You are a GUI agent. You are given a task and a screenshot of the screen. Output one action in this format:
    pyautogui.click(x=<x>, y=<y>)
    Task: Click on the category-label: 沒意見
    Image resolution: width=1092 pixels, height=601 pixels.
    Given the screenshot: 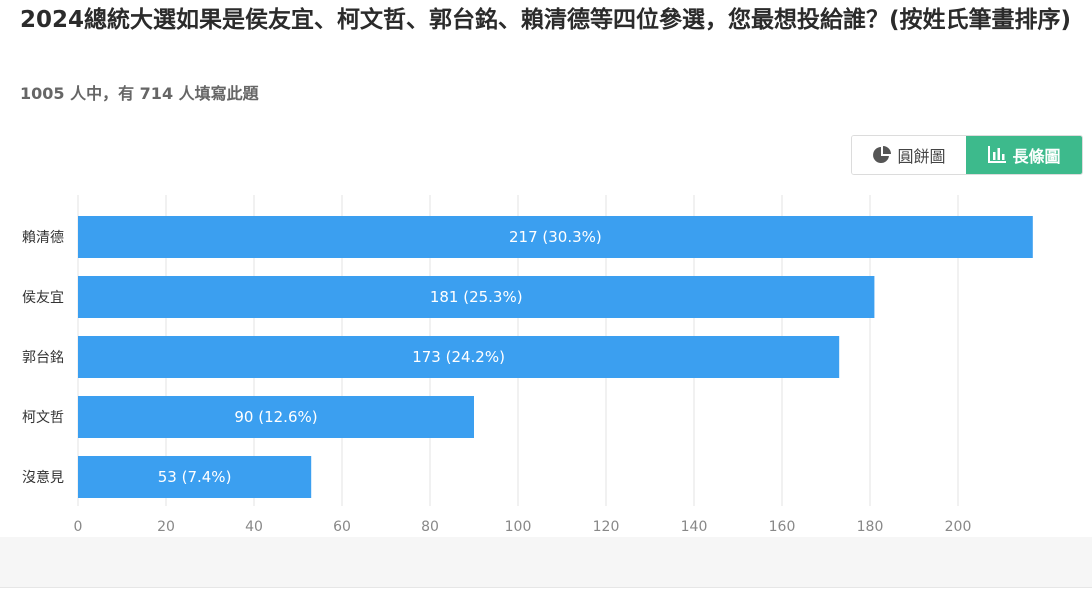 What is the action you would take?
    pyautogui.click(x=43, y=477)
    